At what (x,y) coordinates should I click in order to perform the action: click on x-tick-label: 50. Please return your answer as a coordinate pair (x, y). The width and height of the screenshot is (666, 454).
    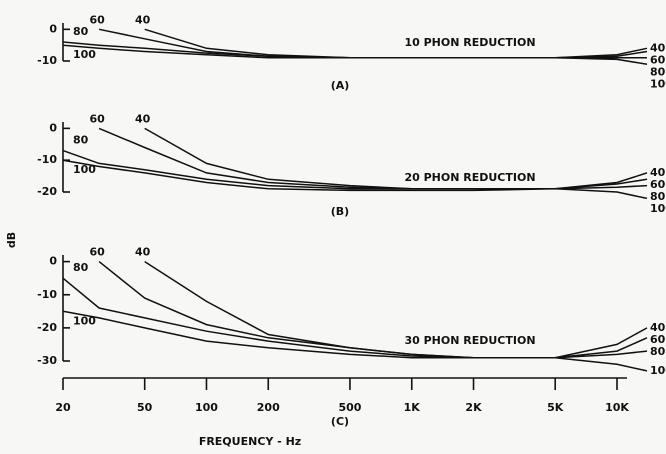
    Looking at the image, I should click on (145, 407).